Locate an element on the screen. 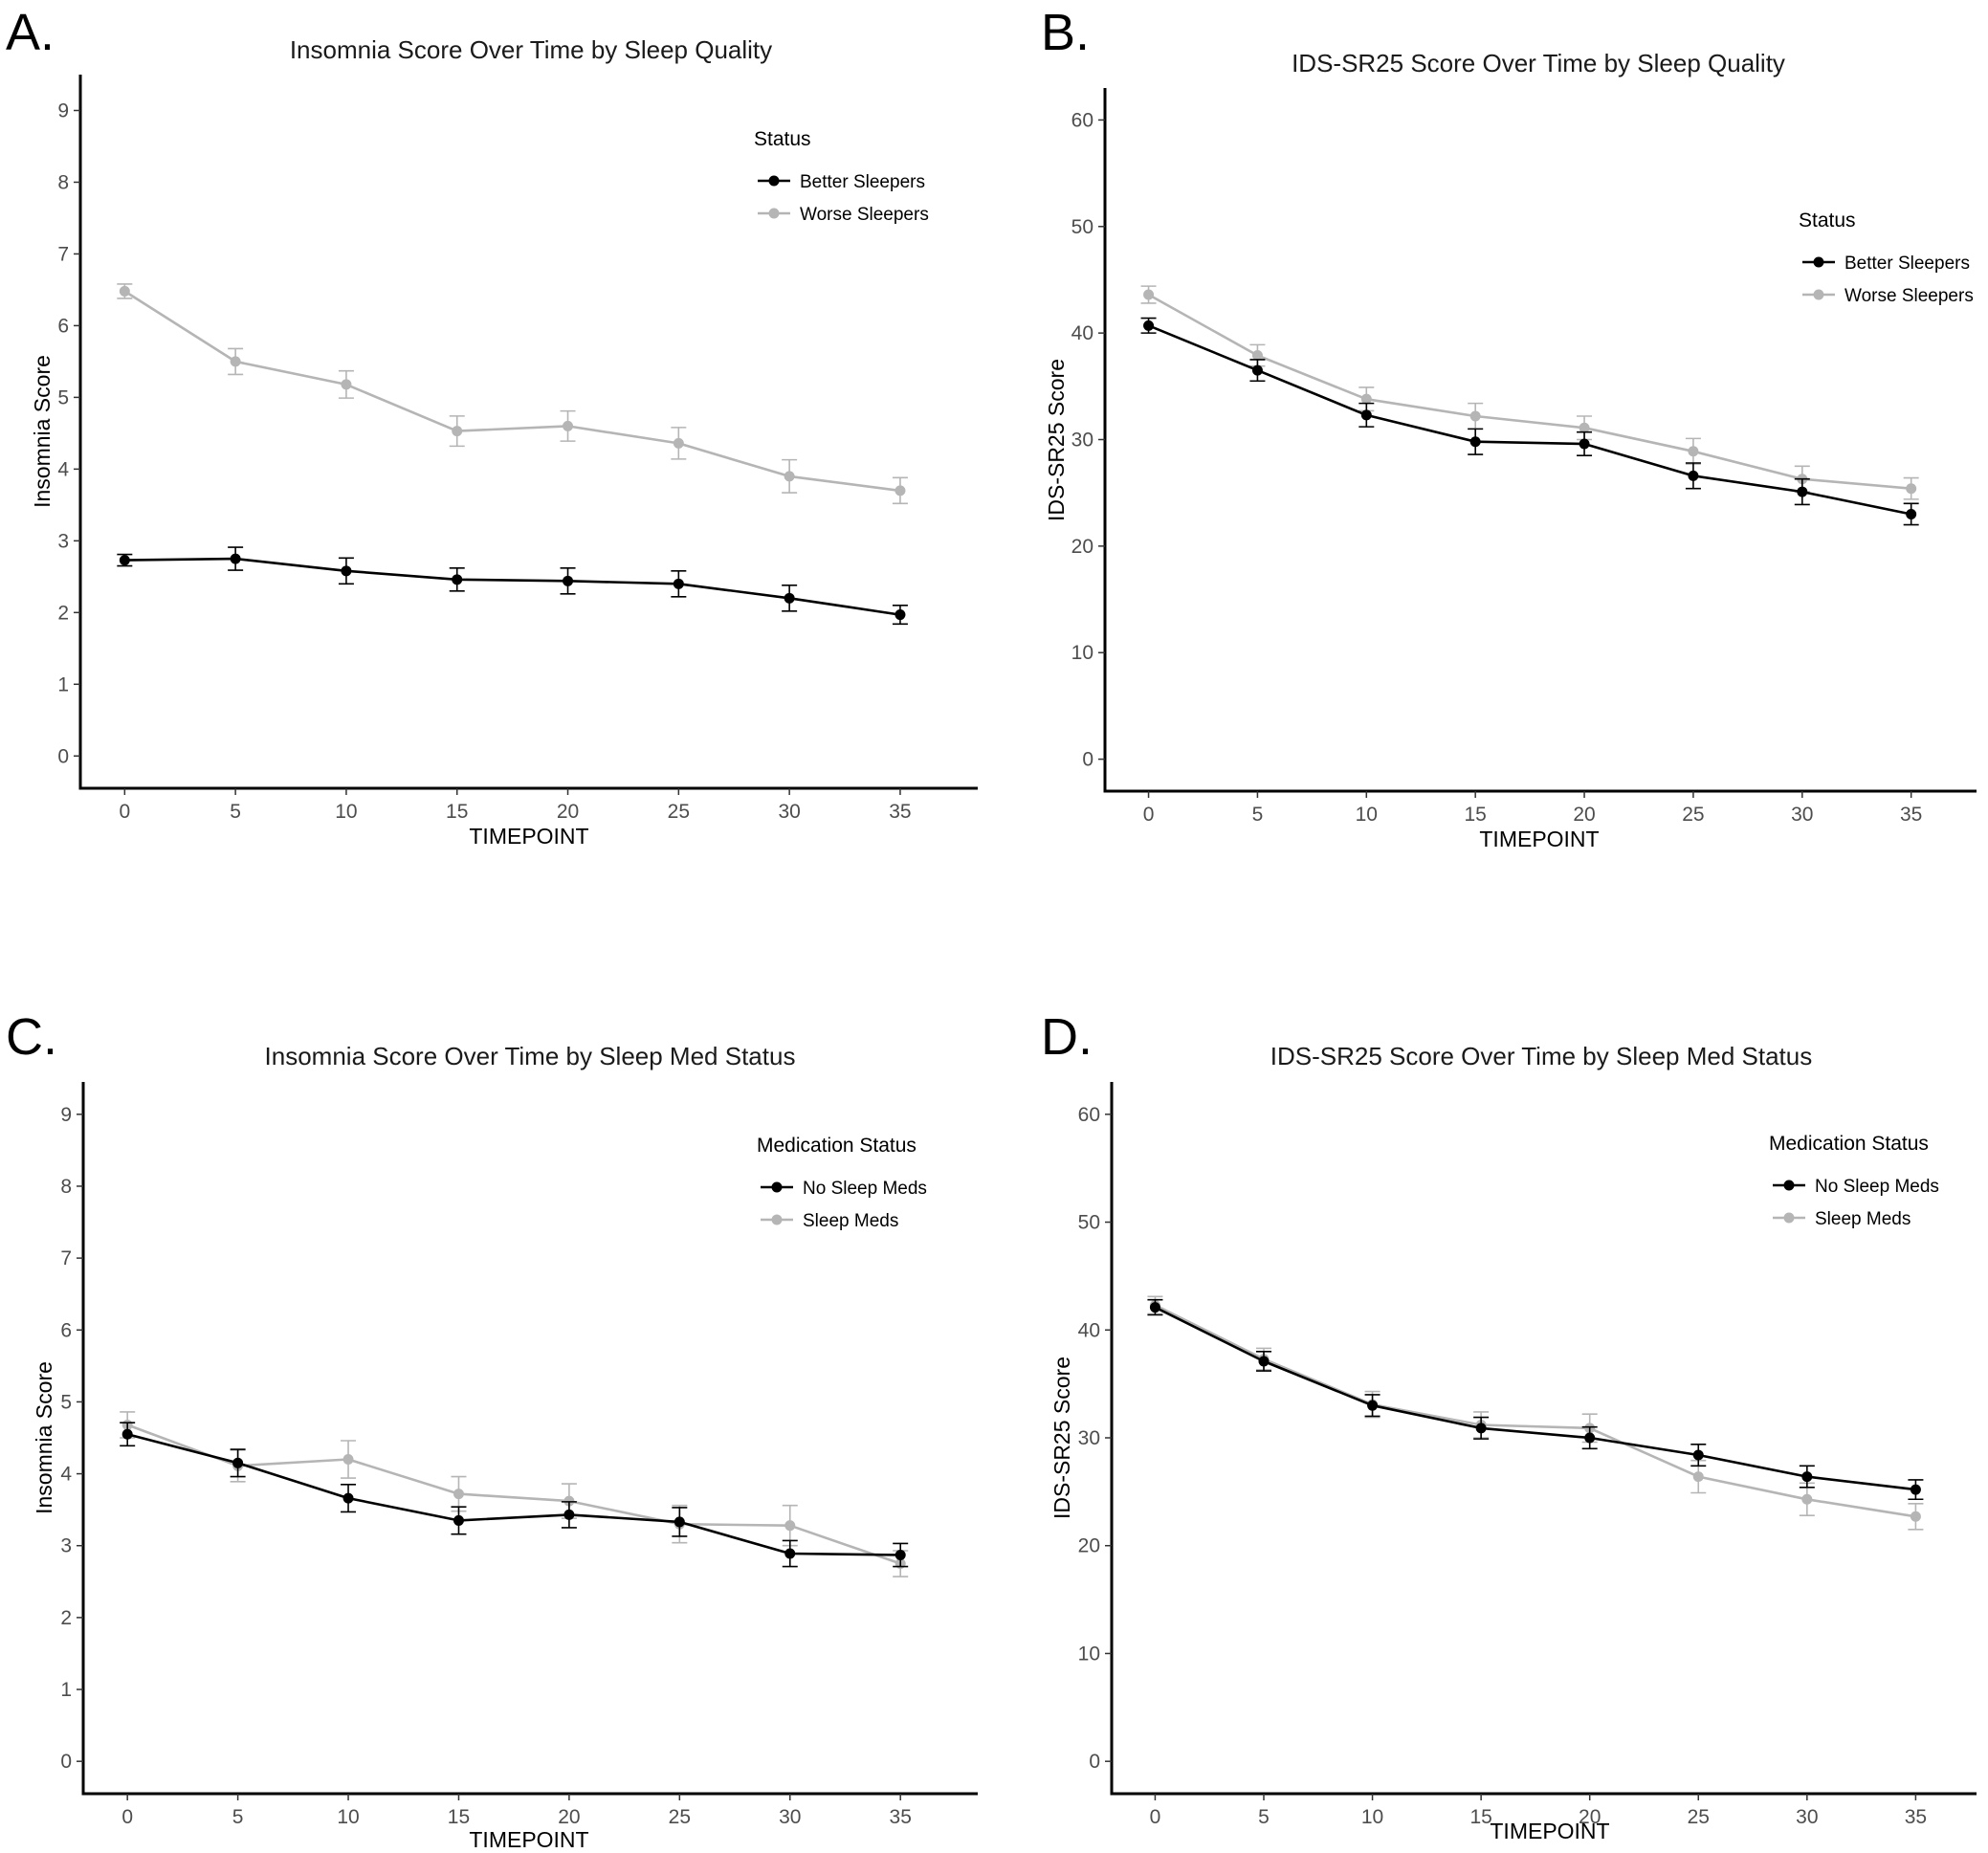 The width and height of the screenshot is (1988, 1853). series-sleep-meds is located at coordinates (1535, 1413).